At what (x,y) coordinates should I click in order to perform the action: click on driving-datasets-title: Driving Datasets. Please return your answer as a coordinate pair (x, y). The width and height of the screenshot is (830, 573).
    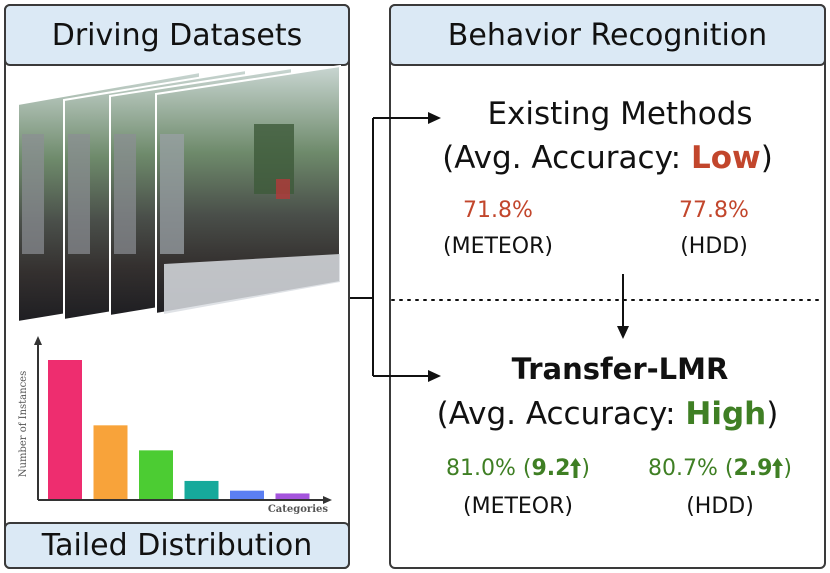
    Looking at the image, I should click on (177, 35).